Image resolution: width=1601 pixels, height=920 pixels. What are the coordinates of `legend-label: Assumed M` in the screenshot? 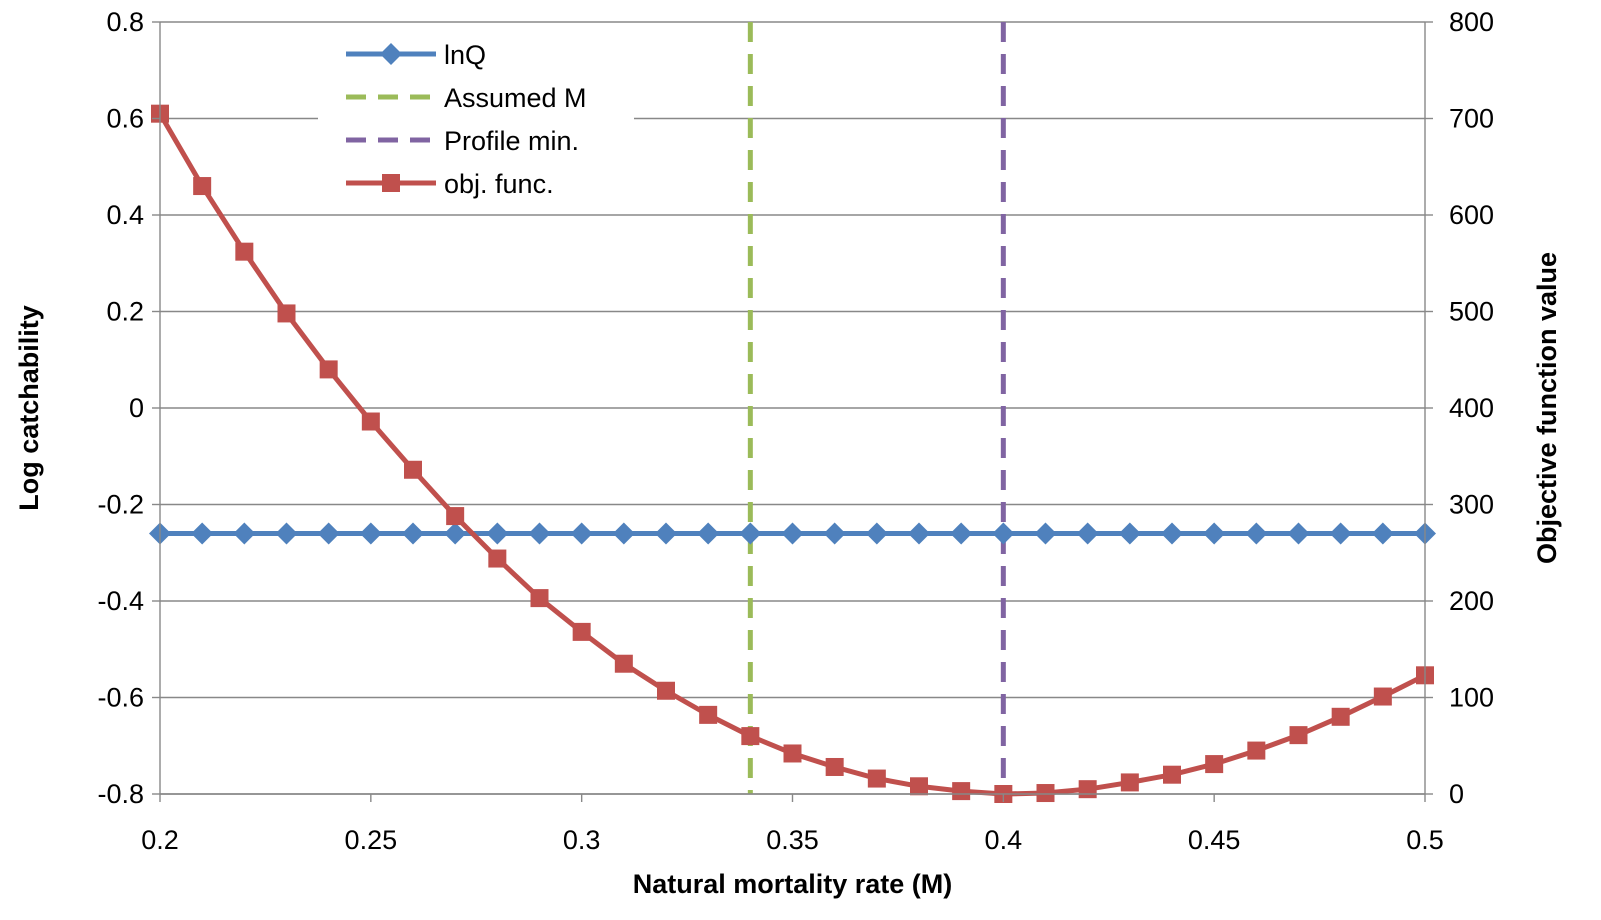 It's located at (515, 98).